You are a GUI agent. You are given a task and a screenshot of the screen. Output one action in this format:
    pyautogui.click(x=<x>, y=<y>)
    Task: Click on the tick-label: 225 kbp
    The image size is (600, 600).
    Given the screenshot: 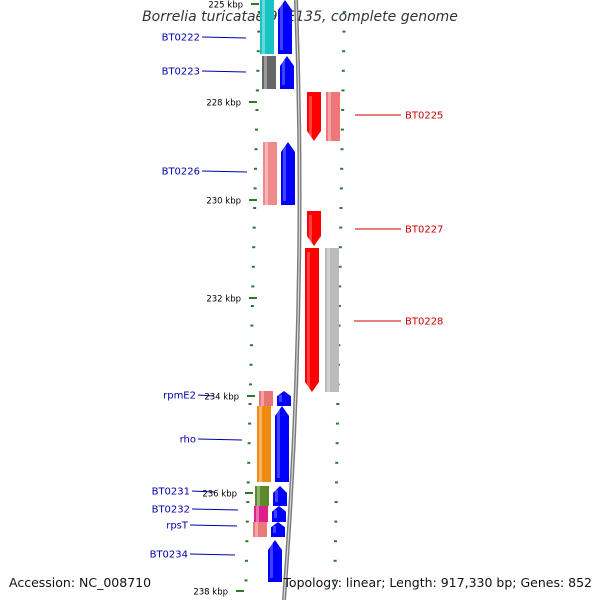 What is the action you would take?
    pyautogui.click(x=225, y=6)
    